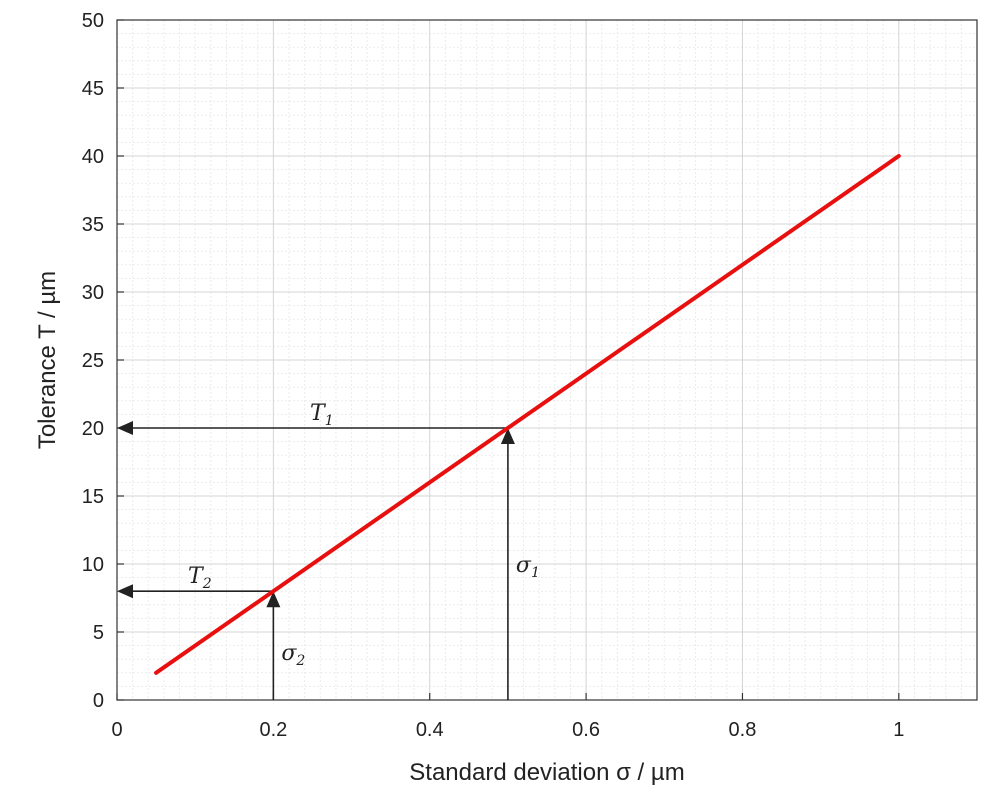 This screenshot has height=798, width=1000. What do you see at coordinates (116, 730) in the screenshot?
I see `x-tick-label: 0` at bounding box center [116, 730].